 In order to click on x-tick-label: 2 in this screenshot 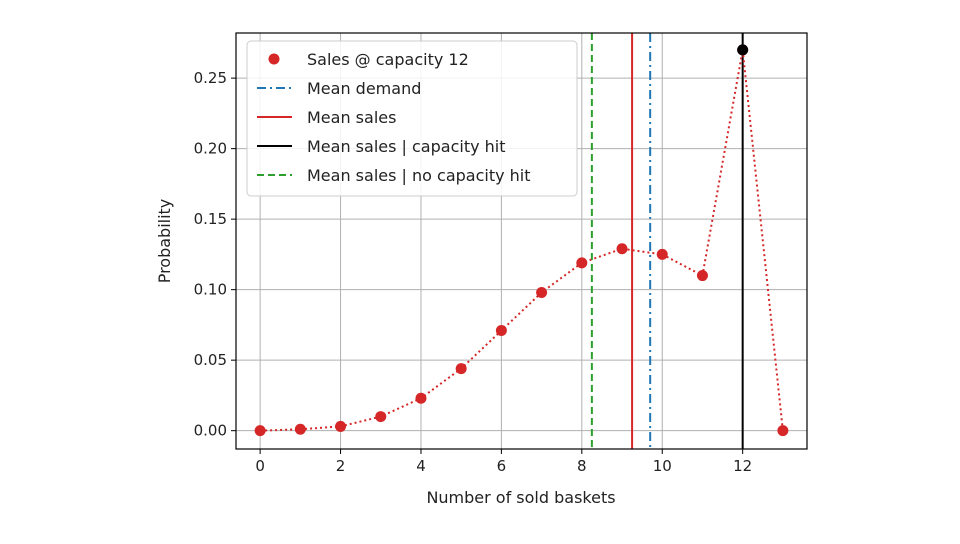, I will do `click(341, 466)`.